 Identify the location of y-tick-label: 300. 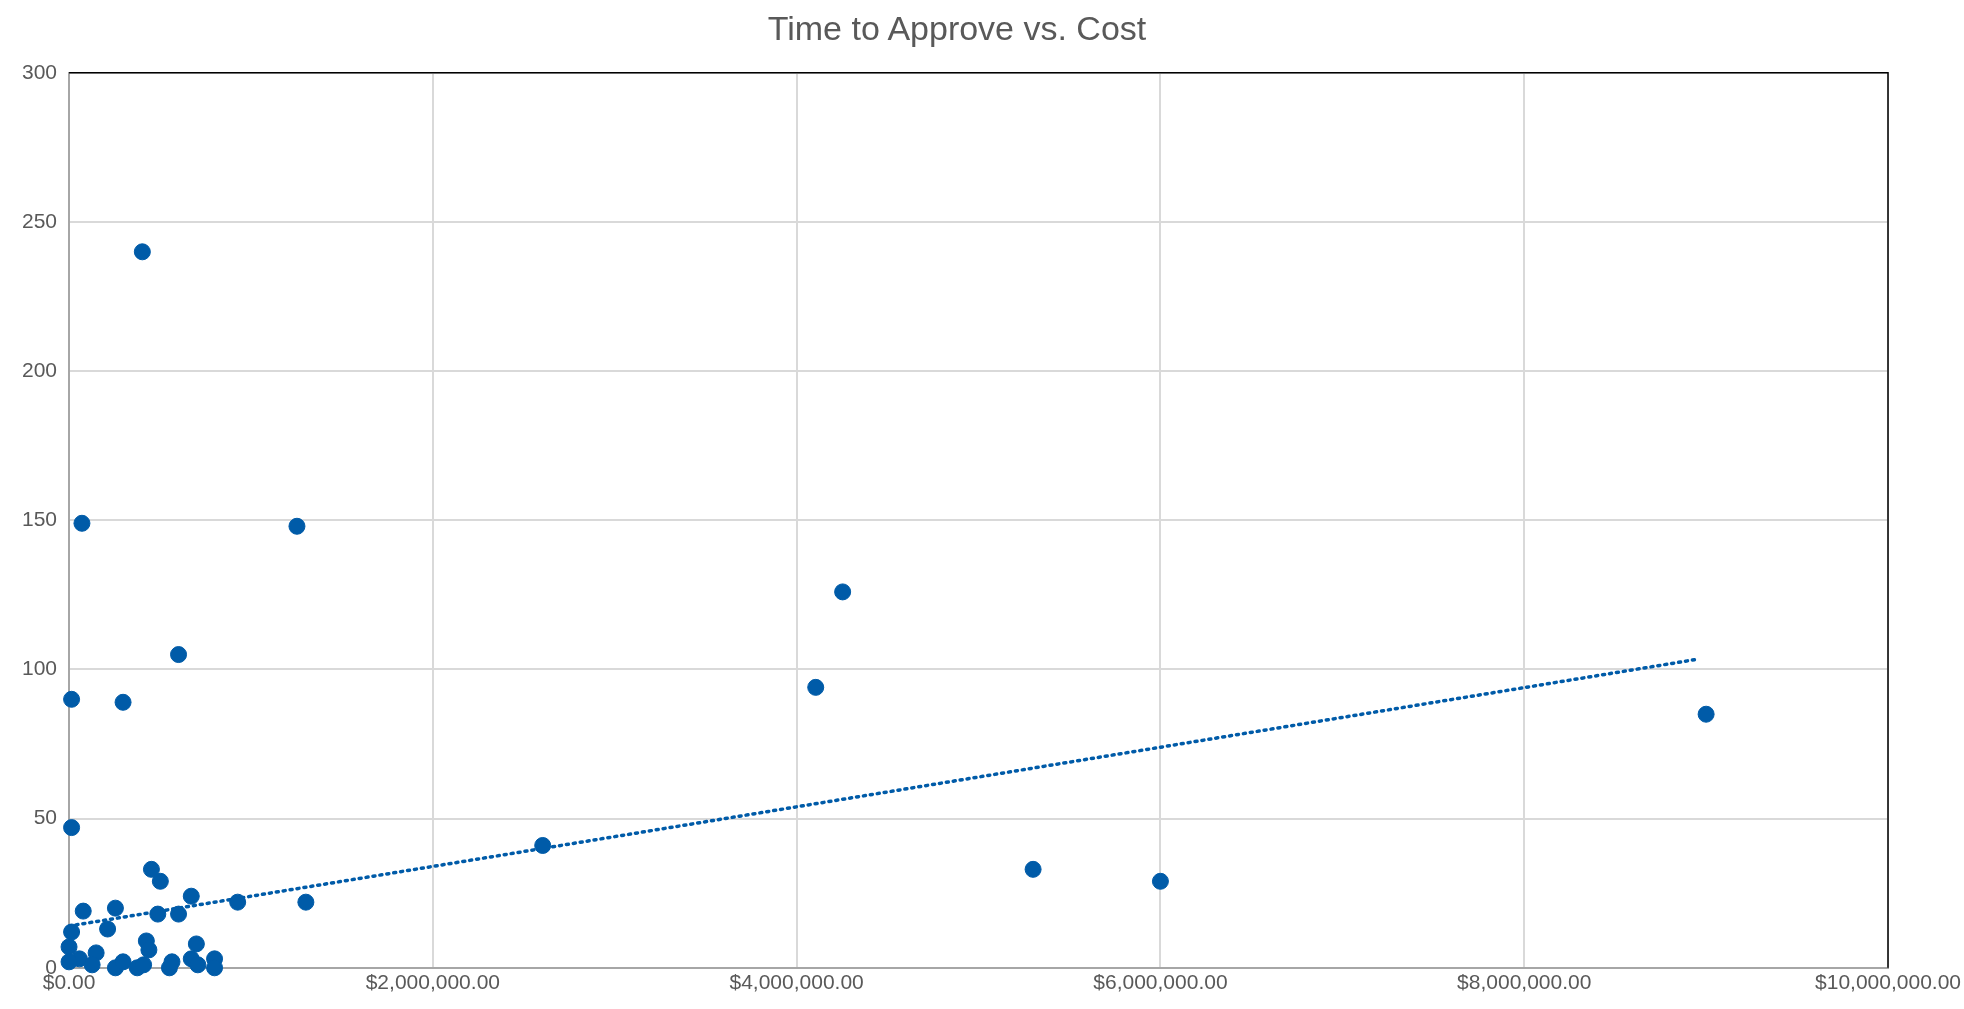
(39, 71).